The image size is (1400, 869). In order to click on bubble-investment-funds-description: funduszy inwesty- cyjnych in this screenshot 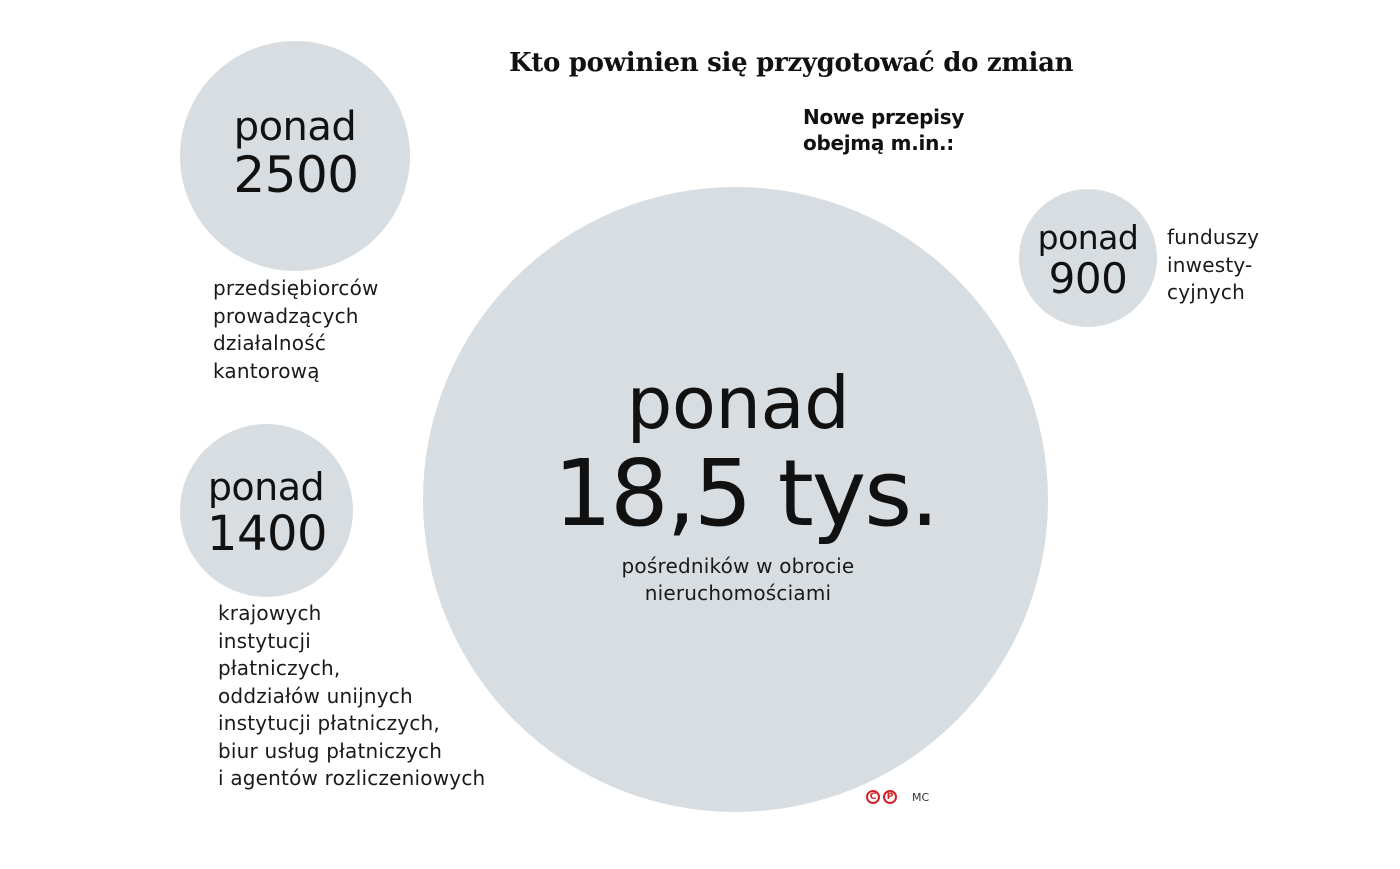, I will do `click(1213, 265)`.